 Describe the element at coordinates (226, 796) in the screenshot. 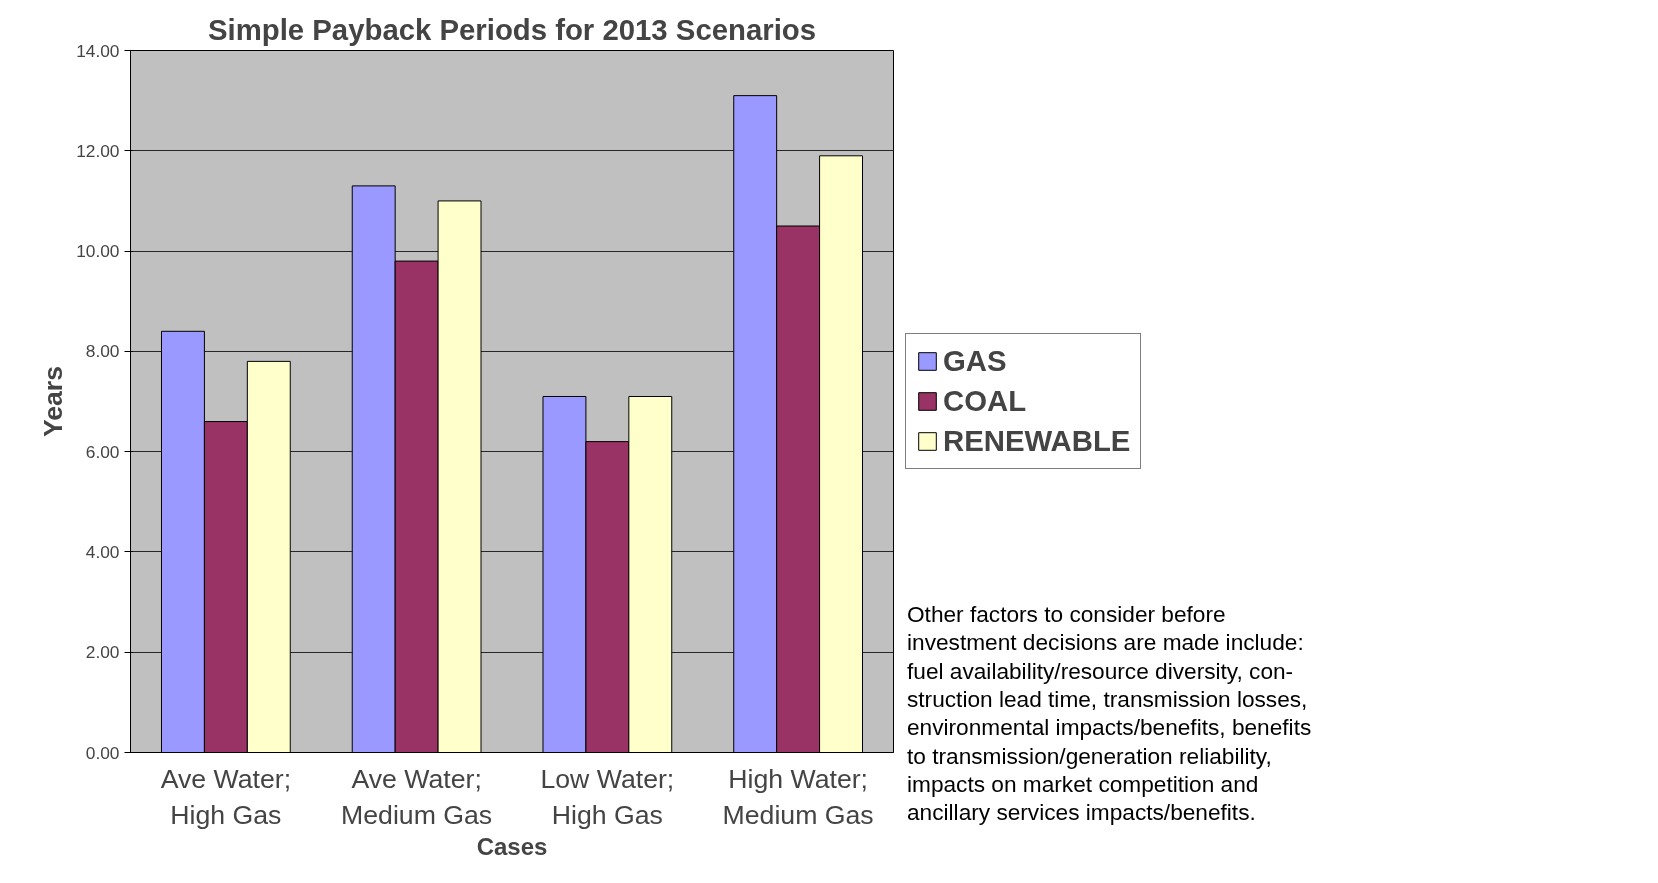

I see `x-tick-label: Ave Water; High Gas` at that location.